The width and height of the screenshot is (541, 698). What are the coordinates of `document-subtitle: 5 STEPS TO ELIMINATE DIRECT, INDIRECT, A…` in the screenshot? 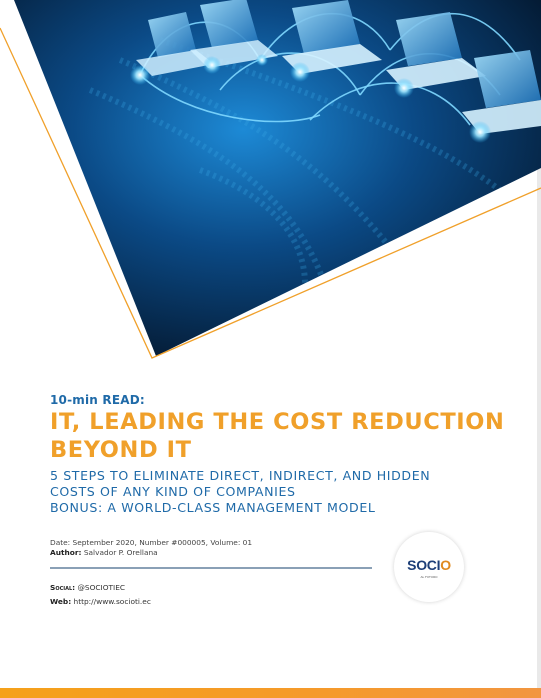 It's located at (285, 492).